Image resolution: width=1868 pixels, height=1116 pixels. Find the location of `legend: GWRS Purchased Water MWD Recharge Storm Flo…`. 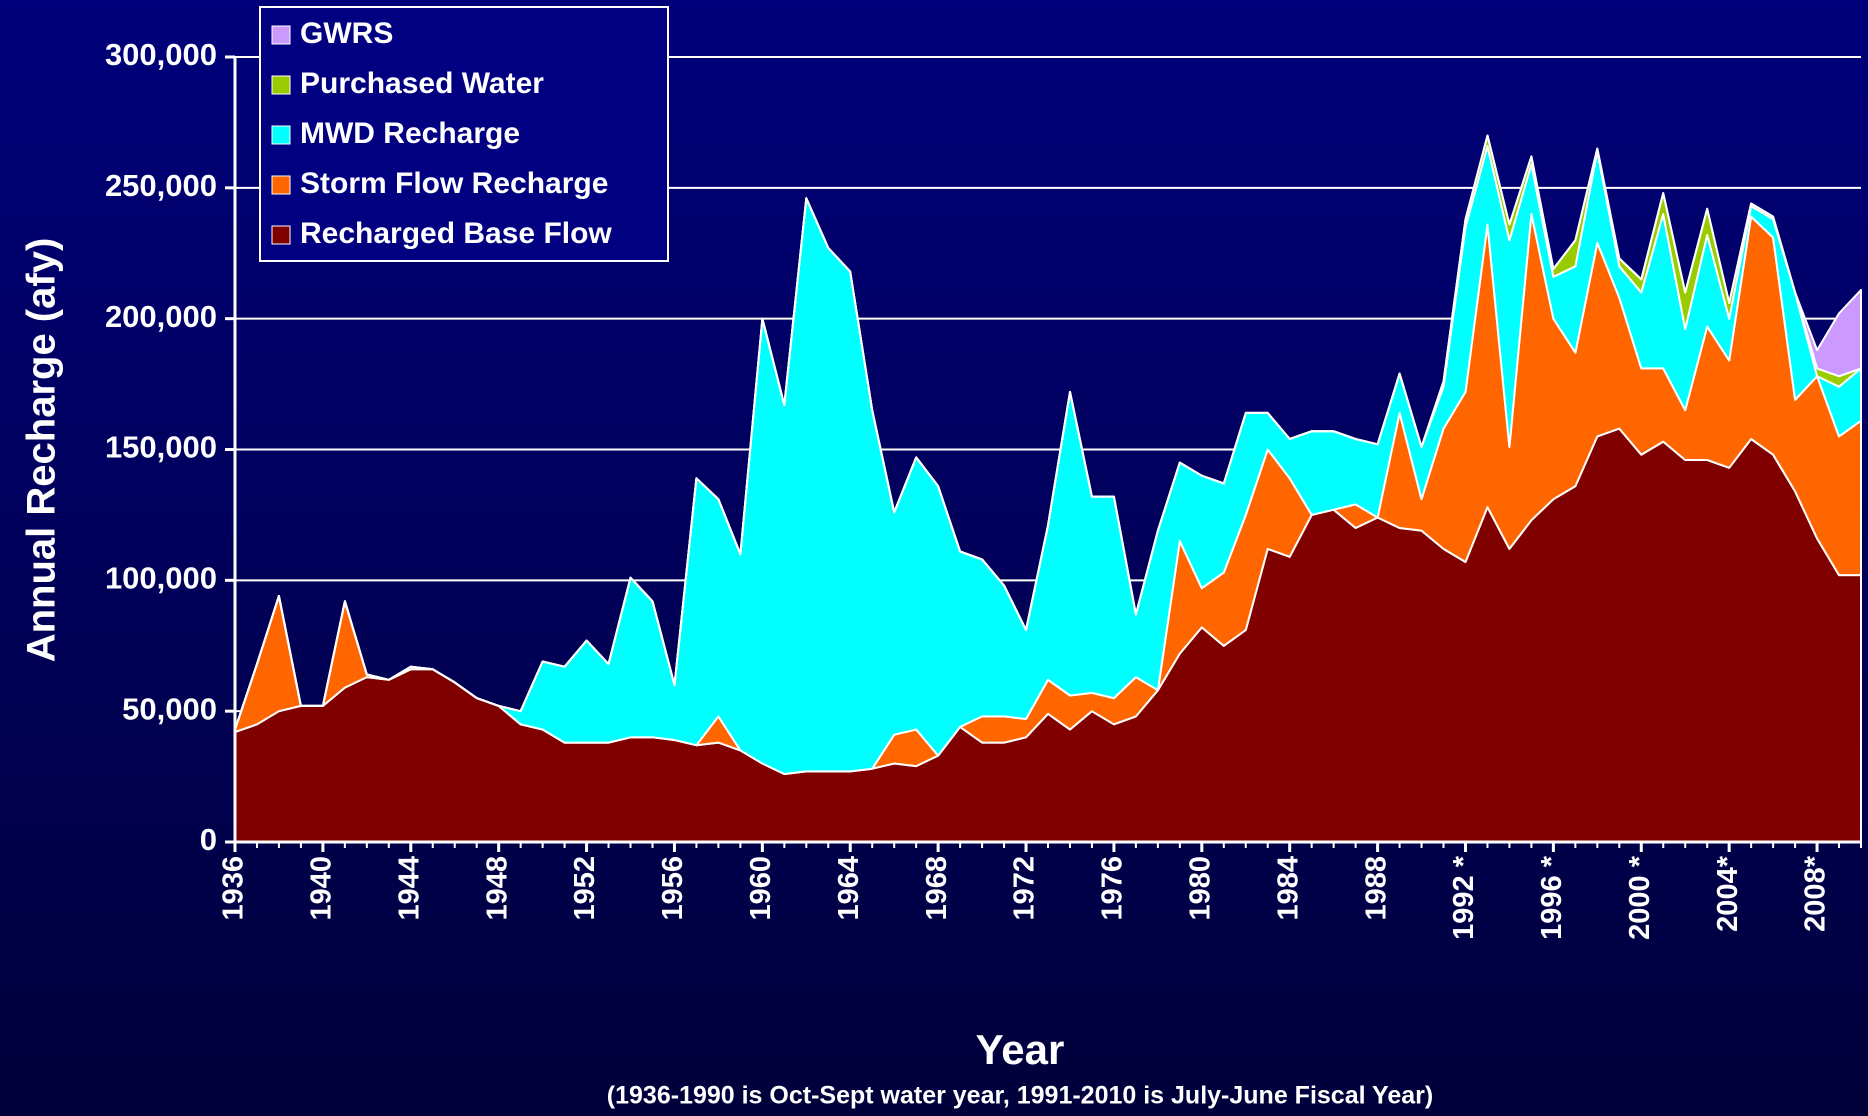

legend: GWRS Purchased Water MWD Recharge Storm Flo… is located at coordinates (464, 134).